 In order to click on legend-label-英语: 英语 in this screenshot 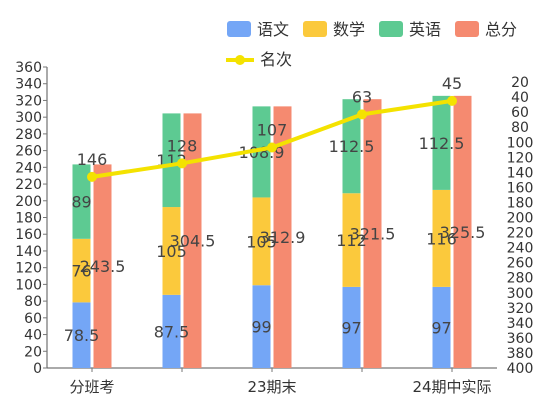, I will do `click(425, 29)`.